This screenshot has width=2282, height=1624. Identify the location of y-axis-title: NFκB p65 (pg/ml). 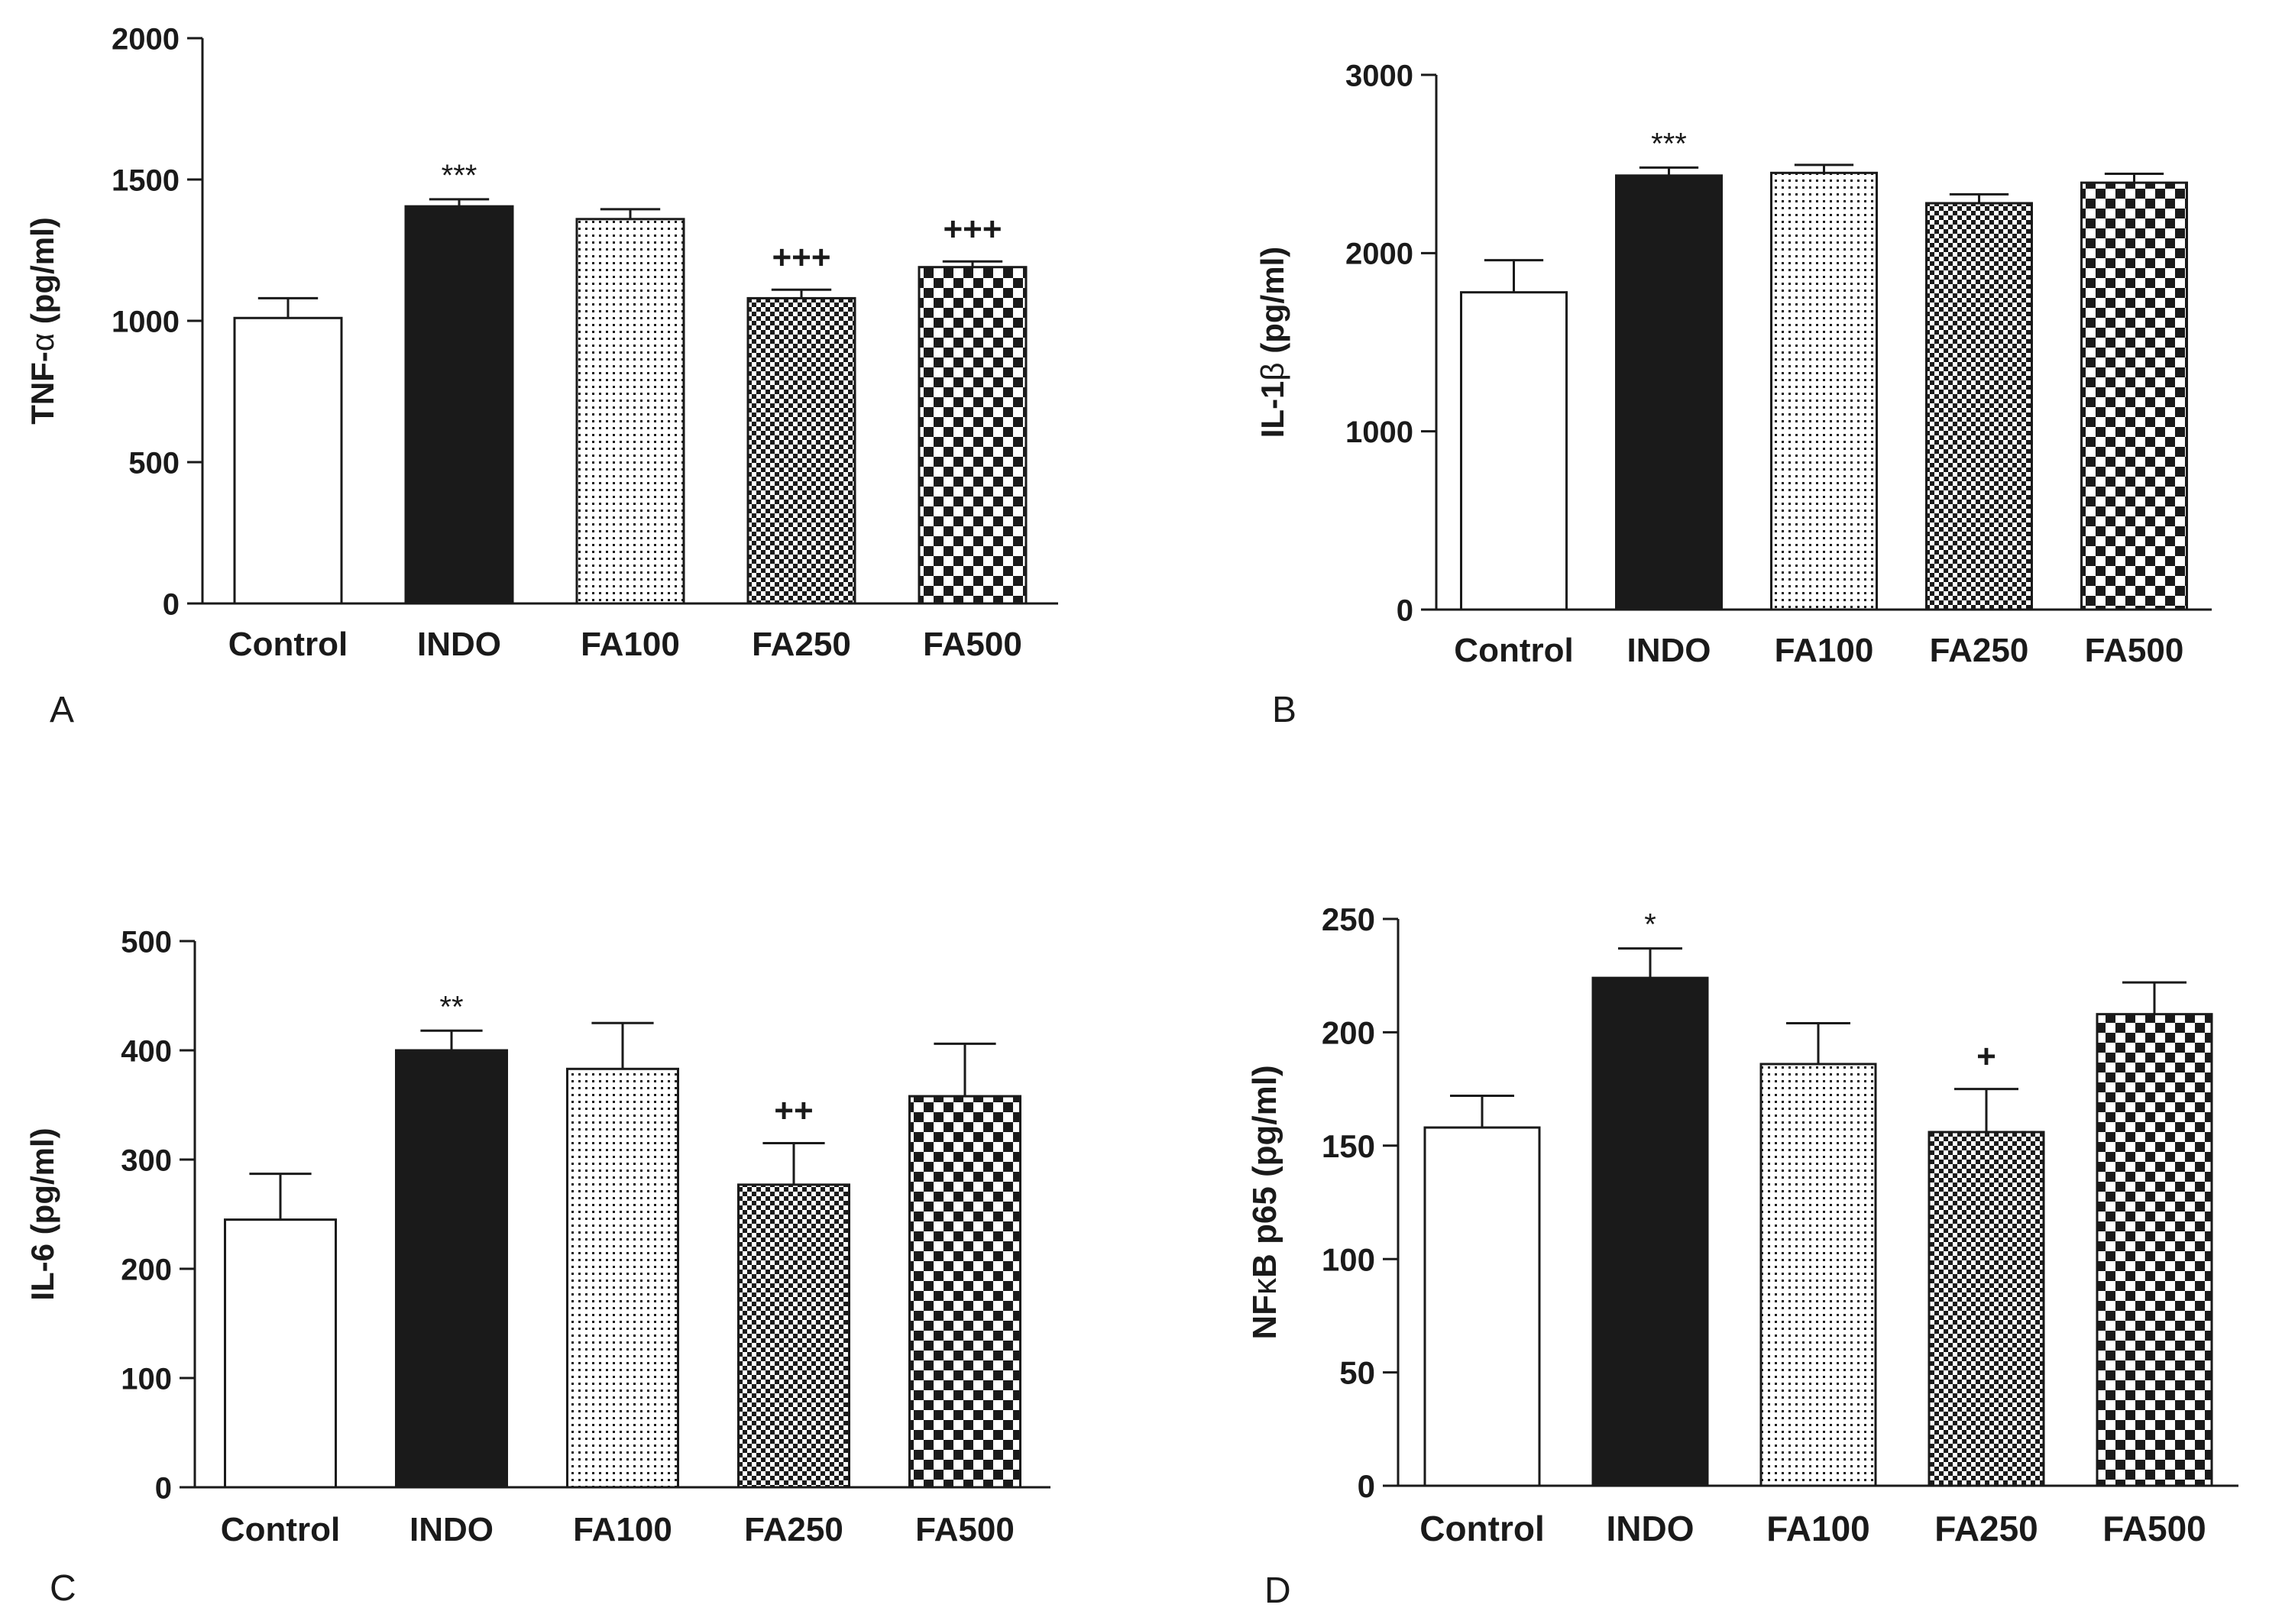
(1265, 1202).